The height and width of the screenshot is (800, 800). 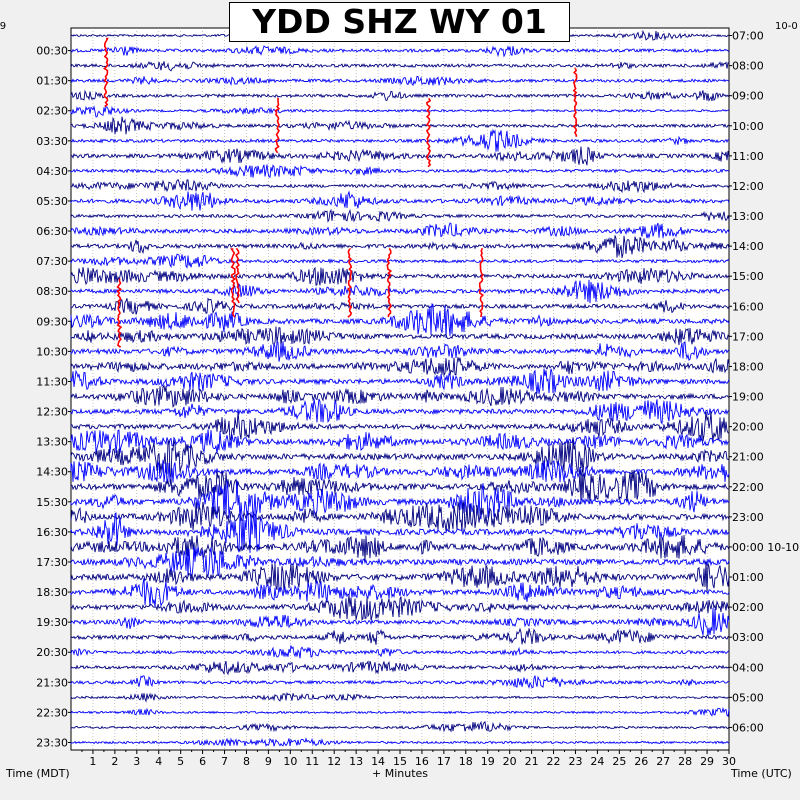 What do you see at coordinates (52, 351) in the screenshot?
I see `left-tick-label: 10:30` at bounding box center [52, 351].